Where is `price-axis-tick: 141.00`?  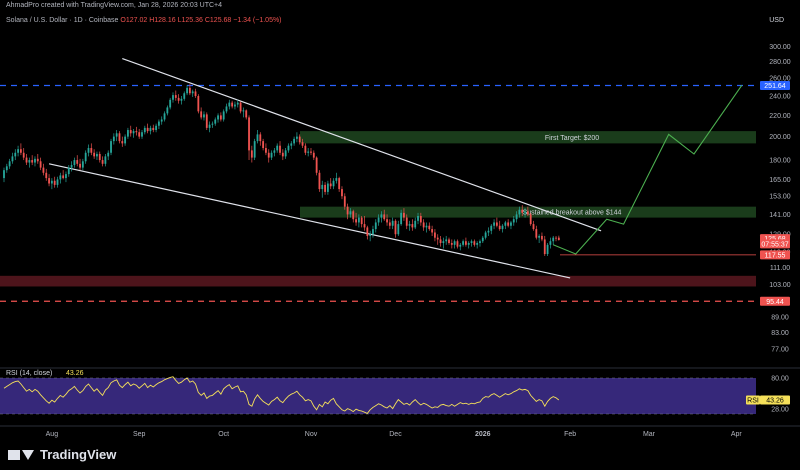
price-axis-tick: 141.00 is located at coordinates (780, 215).